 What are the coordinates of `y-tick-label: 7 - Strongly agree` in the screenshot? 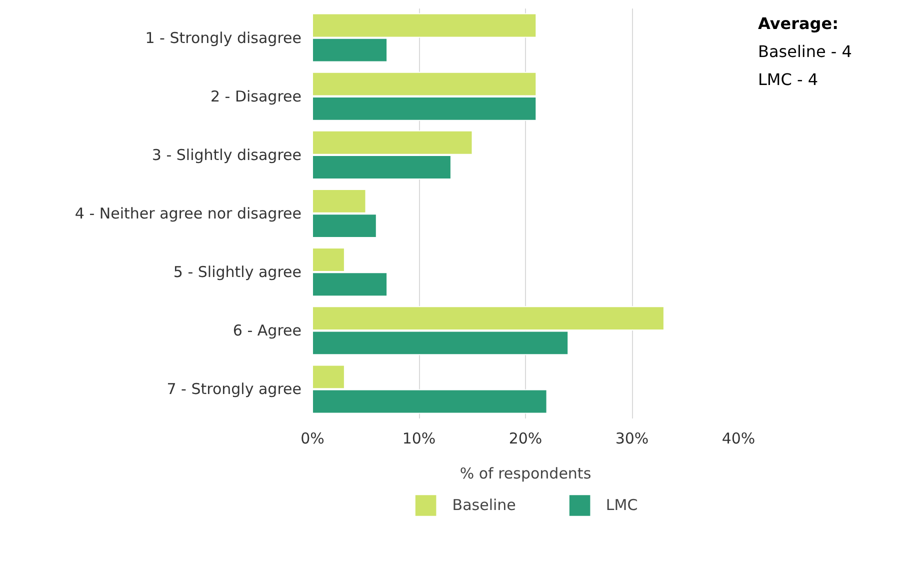 It's located at (234, 389).